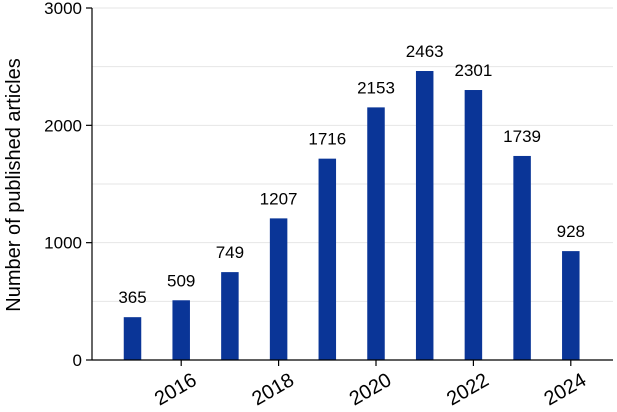 The height and width of the screenshot is (412, 617). What do you see at coordinates (230, 252) in the screenshot?
I see `data-label-2017: 749` at bounding box center [230, 252].